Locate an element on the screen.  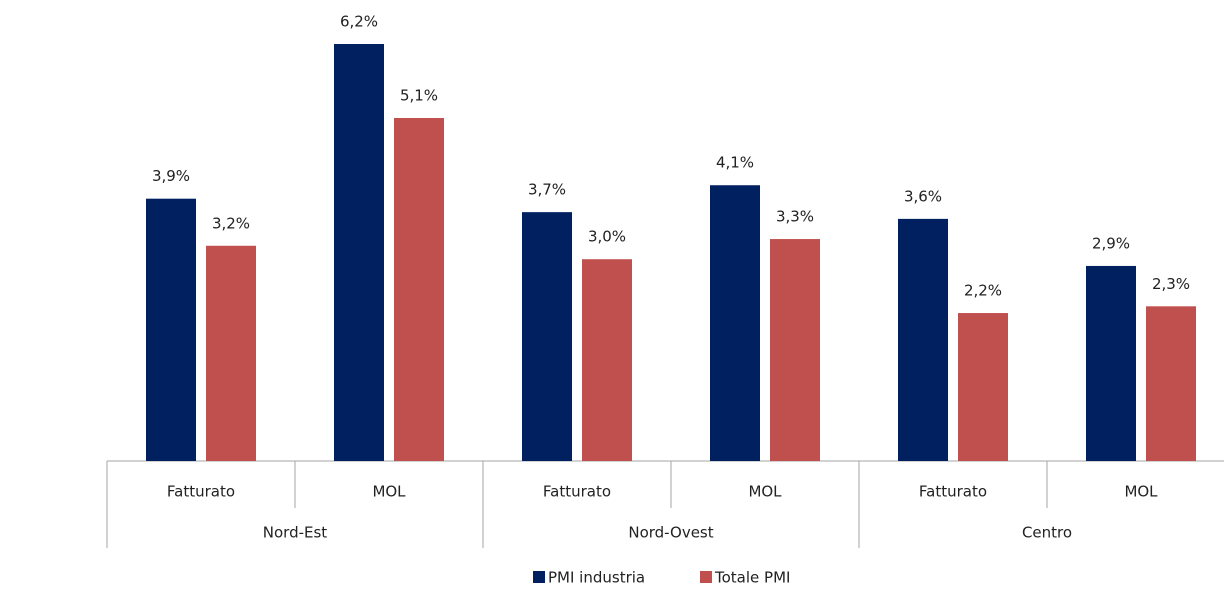
value-label: 3,3% is located at coordinates (795, 217).